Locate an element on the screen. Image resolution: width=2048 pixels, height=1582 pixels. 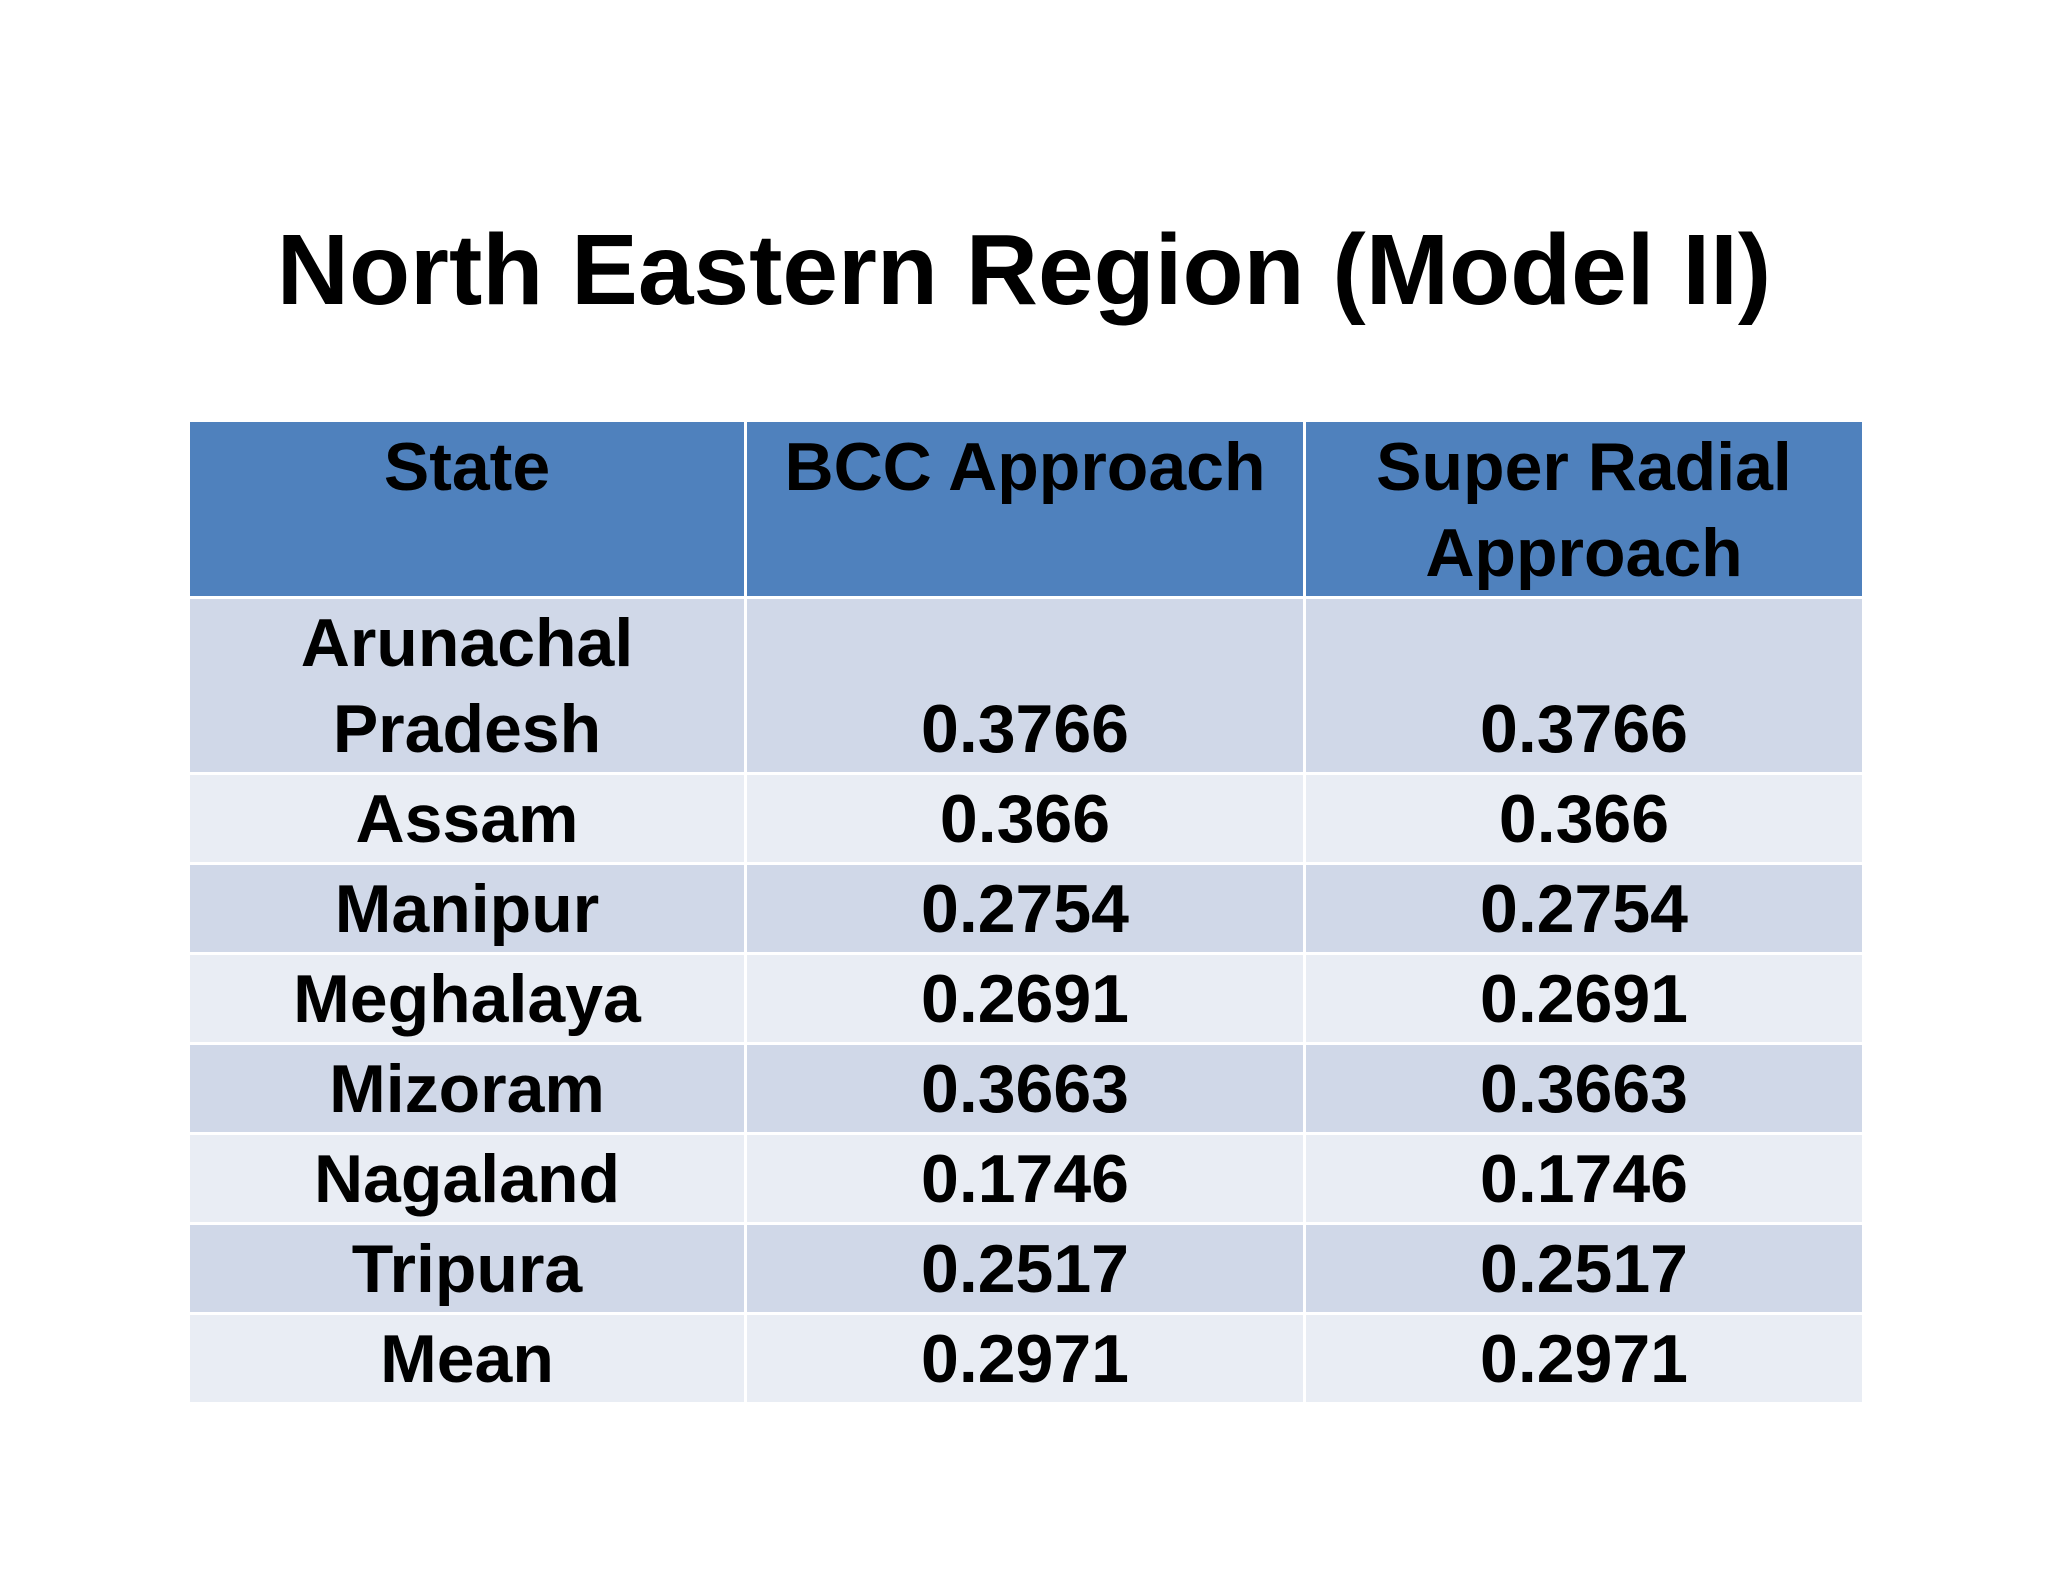
table-row: Meghalaya 0.2691 0.2691 is located at coordinates (1026, 998).